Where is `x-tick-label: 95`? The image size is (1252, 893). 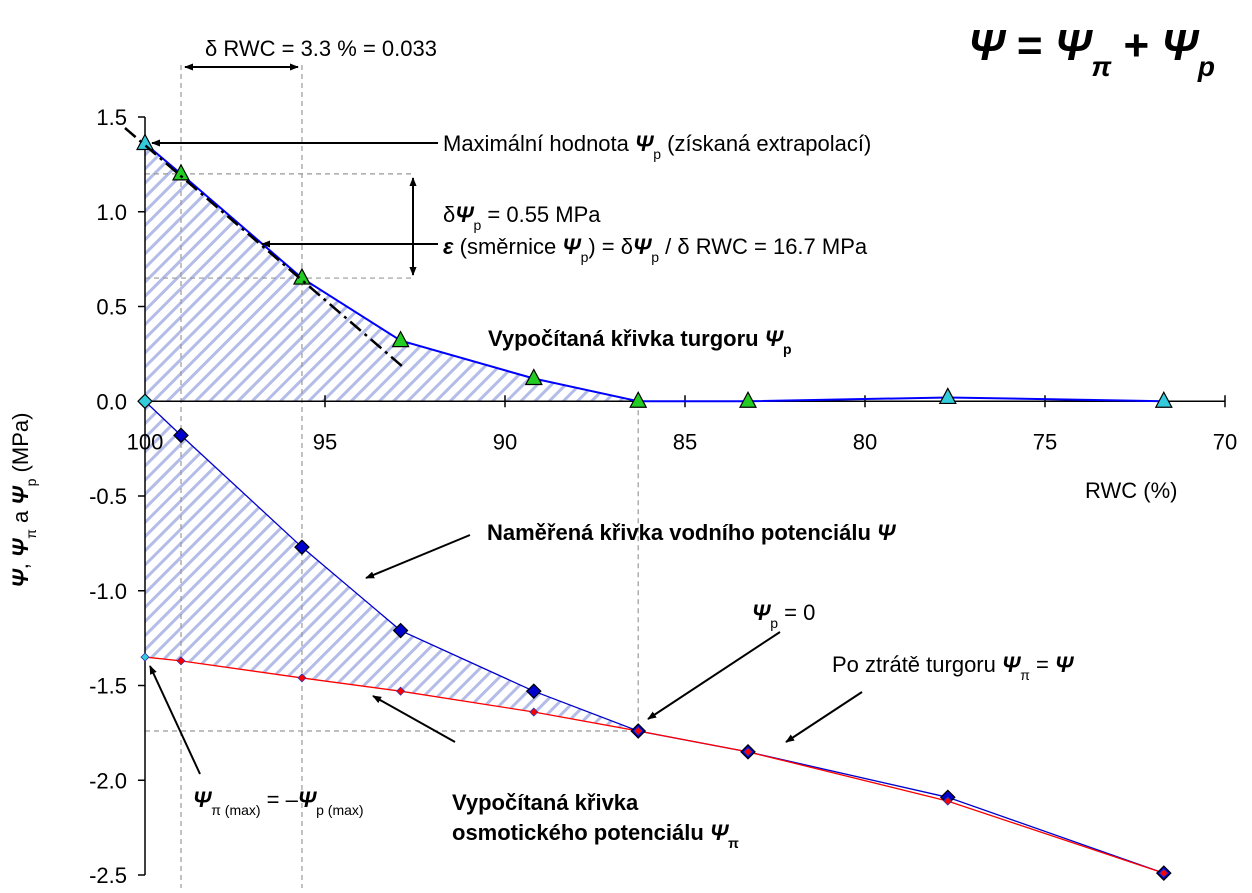 x-tick-label: 95 is located at coordinates (325, 441).